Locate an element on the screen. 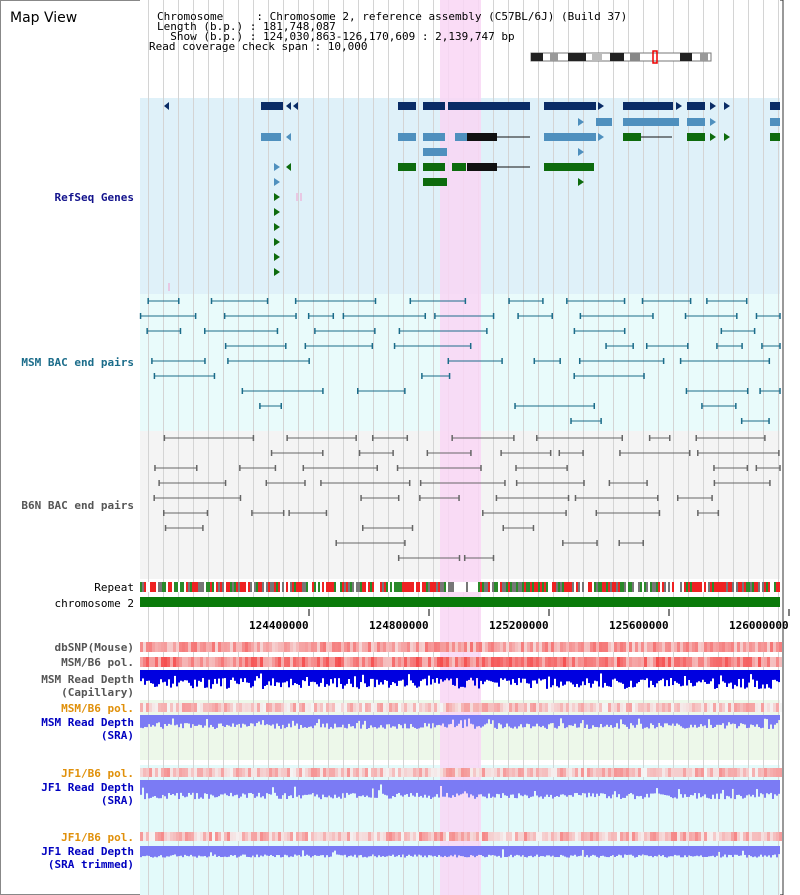 The image size is (800, 895). ruler-tick-label: 125600000 is located at coordinates (639, 625).